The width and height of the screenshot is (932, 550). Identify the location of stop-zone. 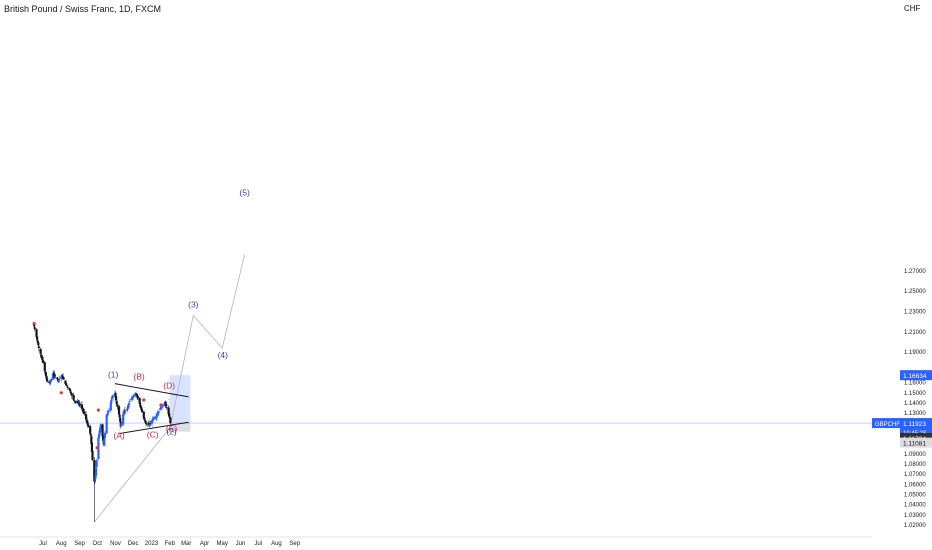
(180, 427).